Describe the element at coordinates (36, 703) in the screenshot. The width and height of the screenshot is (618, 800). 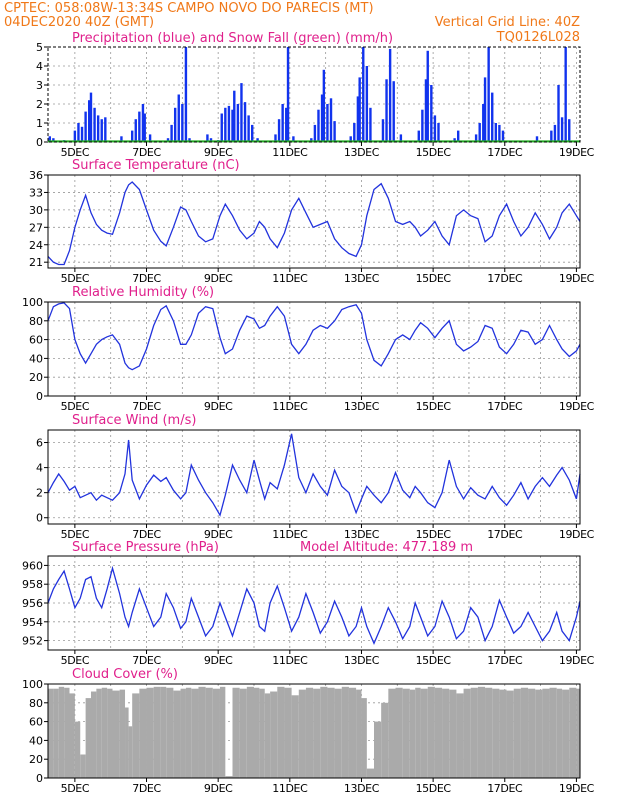
I see `cloud-ytick-label: 80` at that location.